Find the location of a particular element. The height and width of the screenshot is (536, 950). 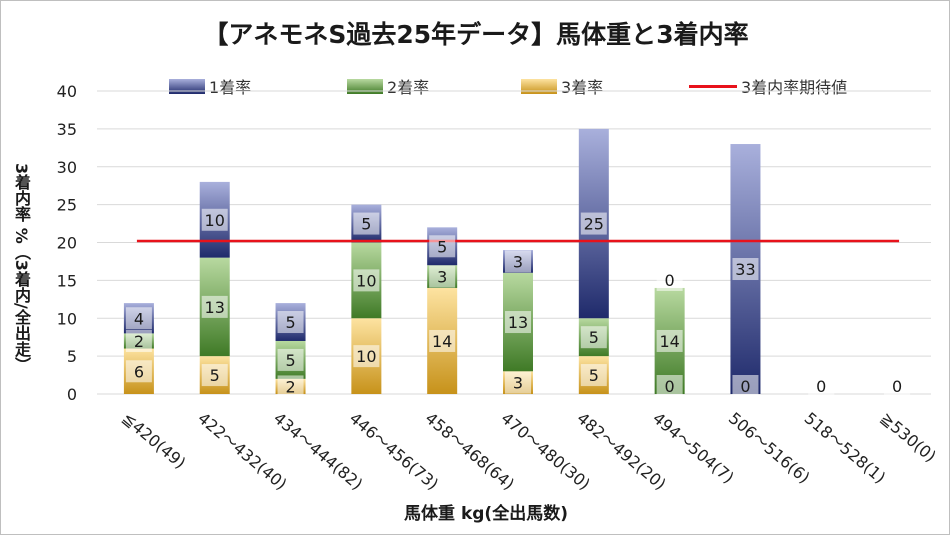

data-label-second-5: 13 is located at coordinates (518, 322).